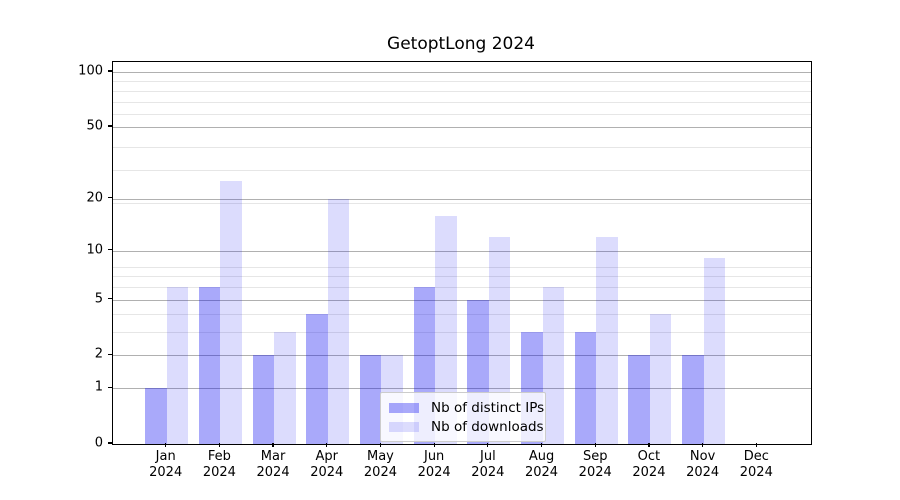 The image size is (900, 500). I want to click on x-tick-label-aug: Aug 2024, so click(542, 464).